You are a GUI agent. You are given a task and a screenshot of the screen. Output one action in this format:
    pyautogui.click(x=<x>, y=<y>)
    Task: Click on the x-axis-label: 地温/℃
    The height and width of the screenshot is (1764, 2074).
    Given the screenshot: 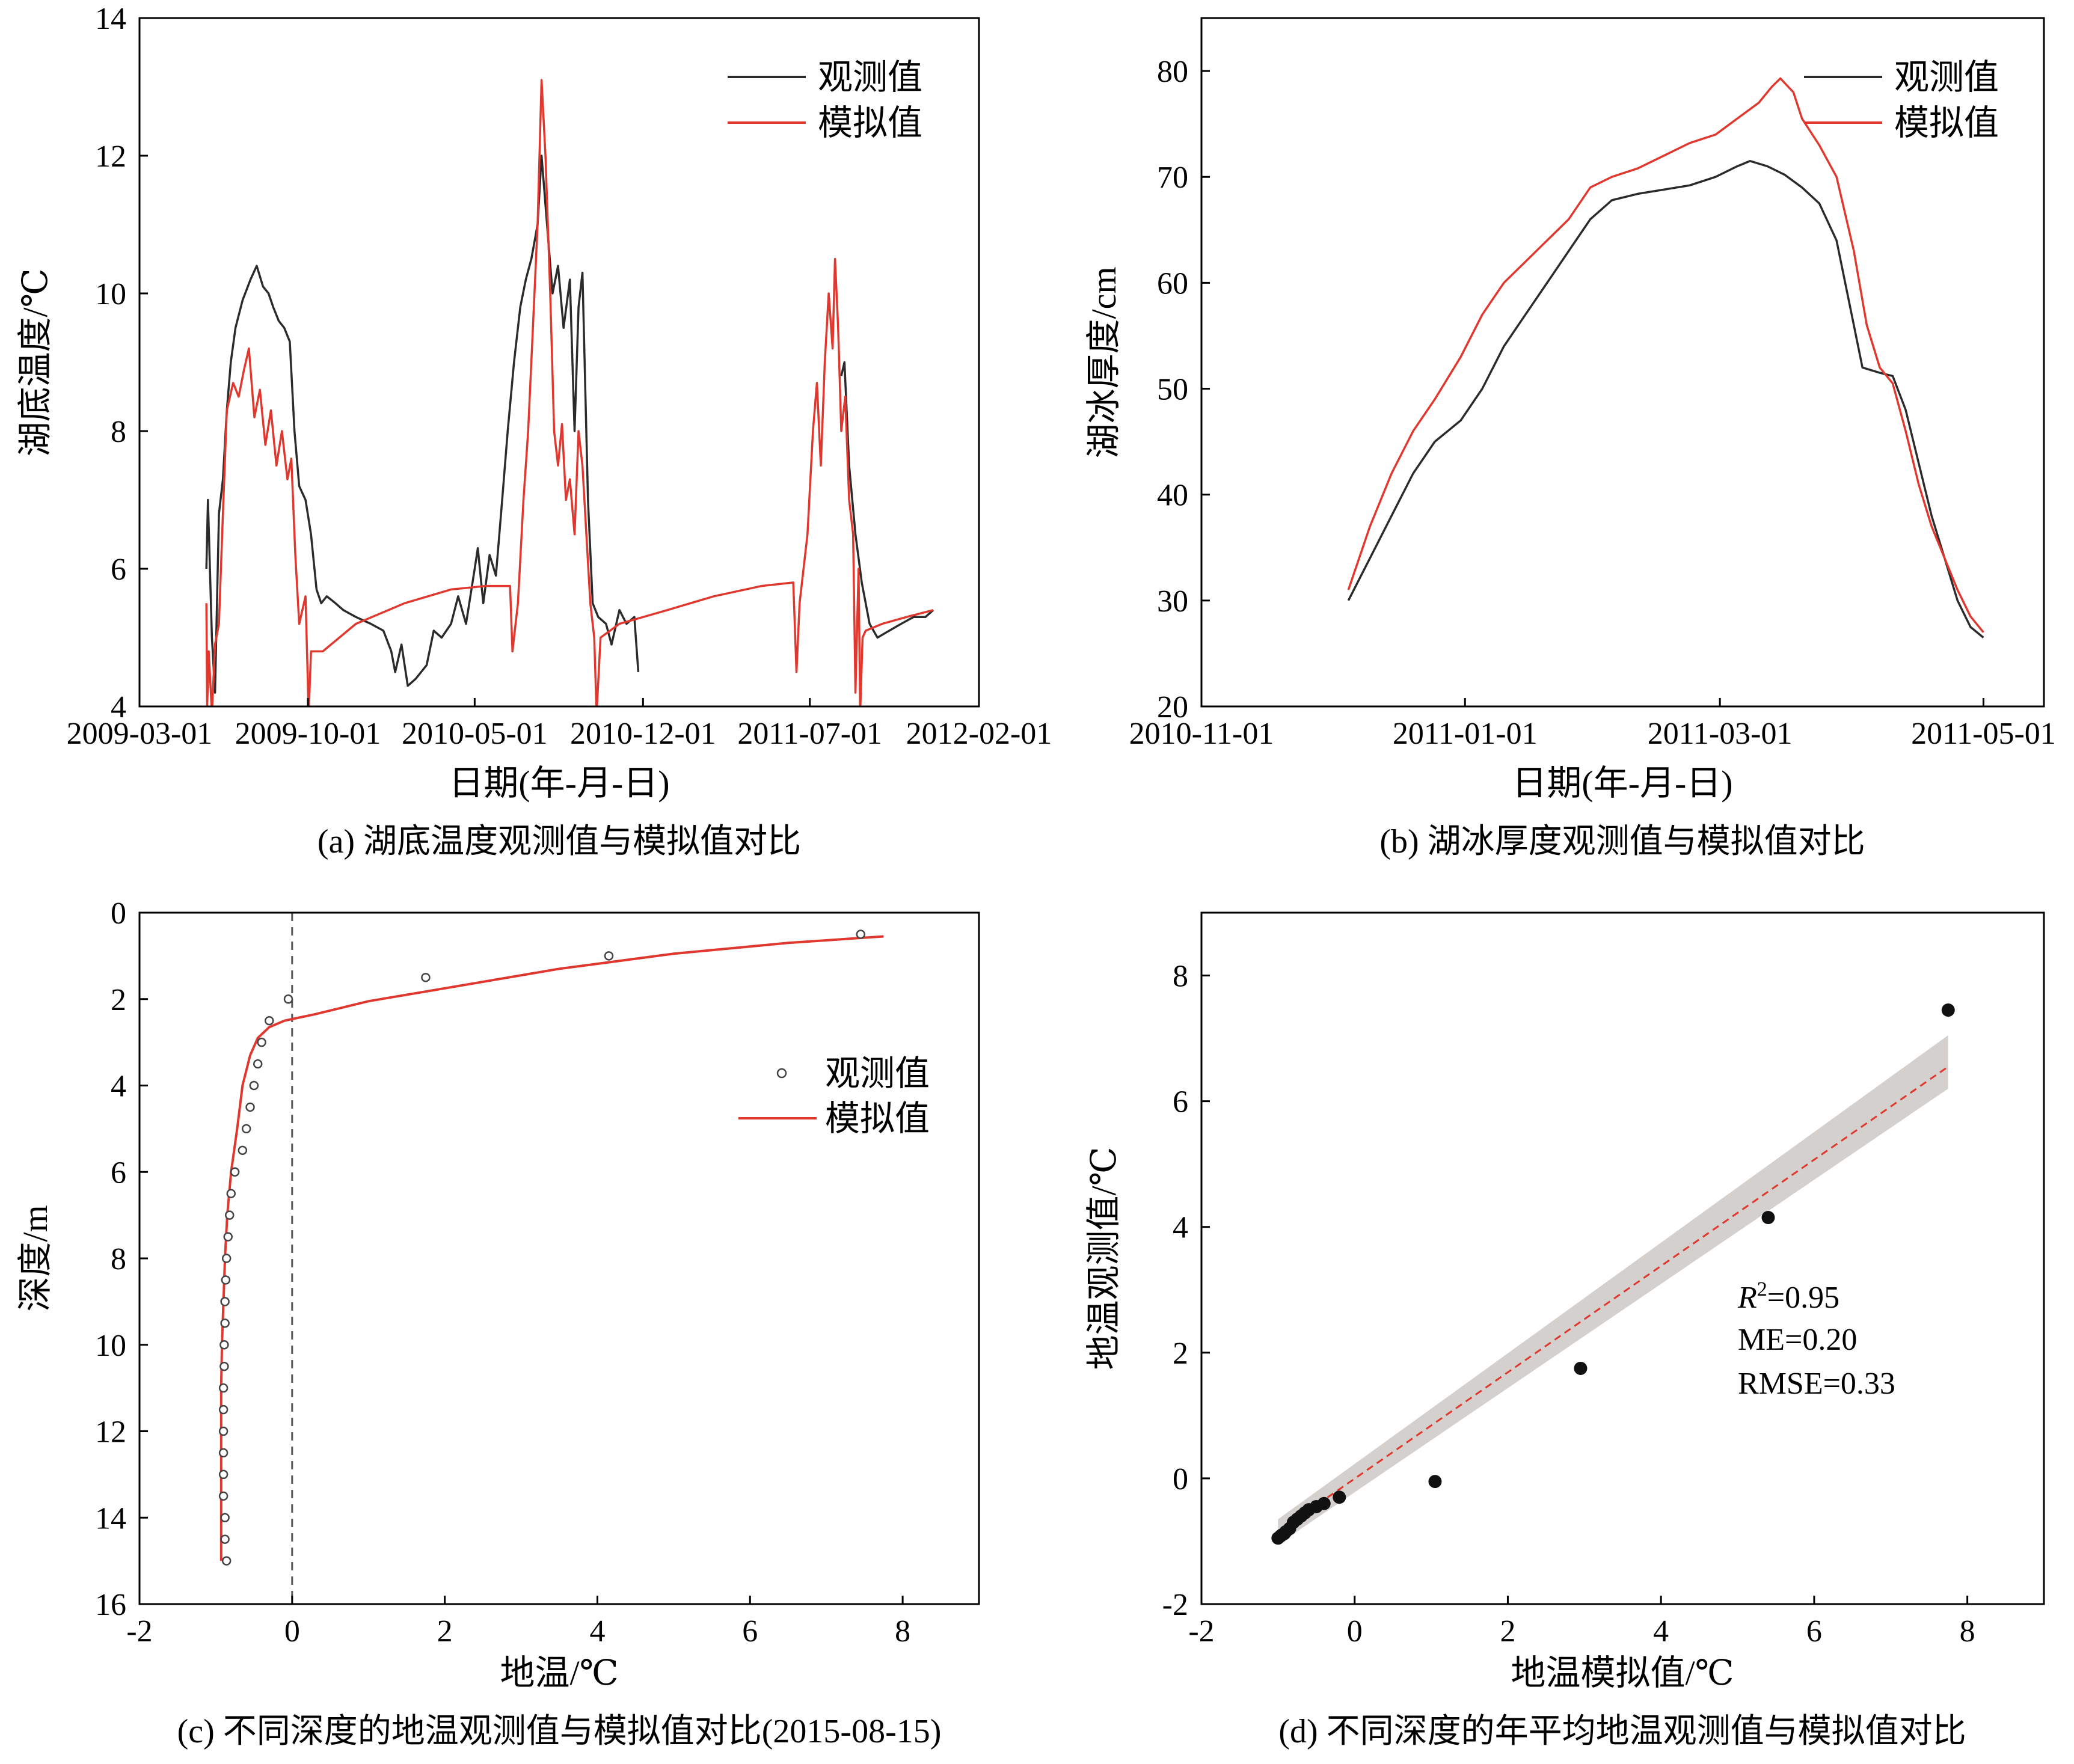 What is the action you would take?
    pyautogui.click(x=559, y=1672)
    